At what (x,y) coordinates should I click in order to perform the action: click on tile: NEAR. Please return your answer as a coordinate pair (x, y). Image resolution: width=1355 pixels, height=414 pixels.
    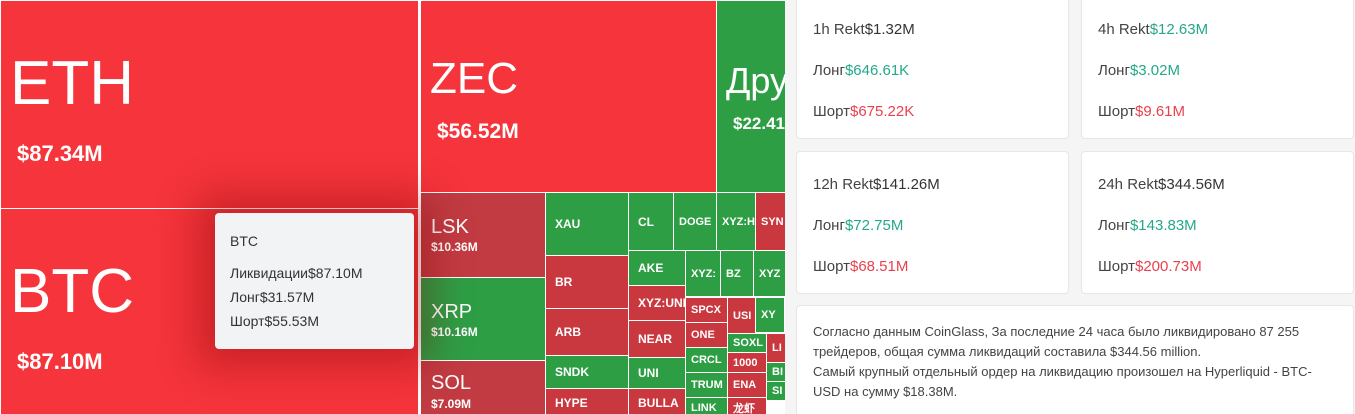
    Looking at the image, I should click on (657, 339).